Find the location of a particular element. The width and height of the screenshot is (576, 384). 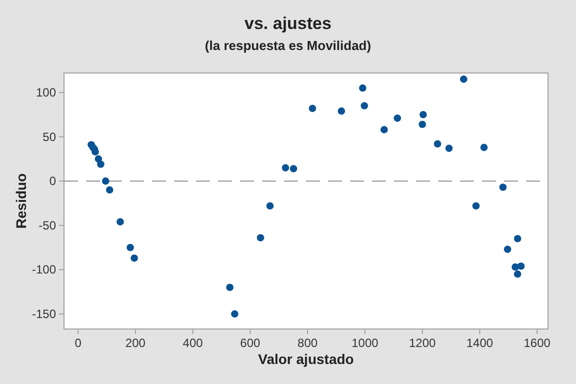

y-axis-title: Residuo is located at coordinates (21, 201).